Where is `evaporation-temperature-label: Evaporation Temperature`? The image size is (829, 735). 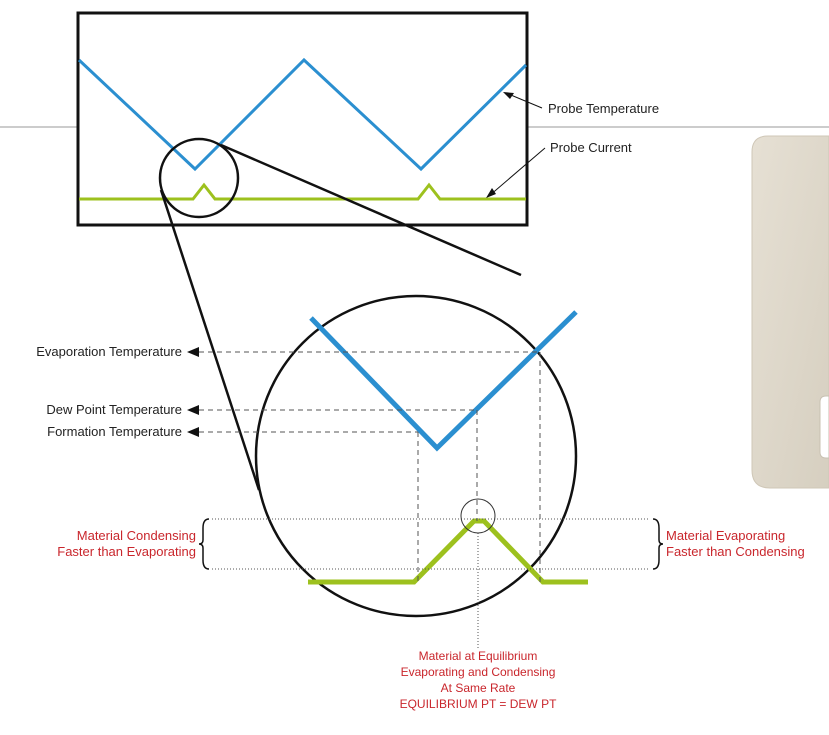 evaporation-temperature-label: Evaporation Temperature is located at coordinates (109, 351).